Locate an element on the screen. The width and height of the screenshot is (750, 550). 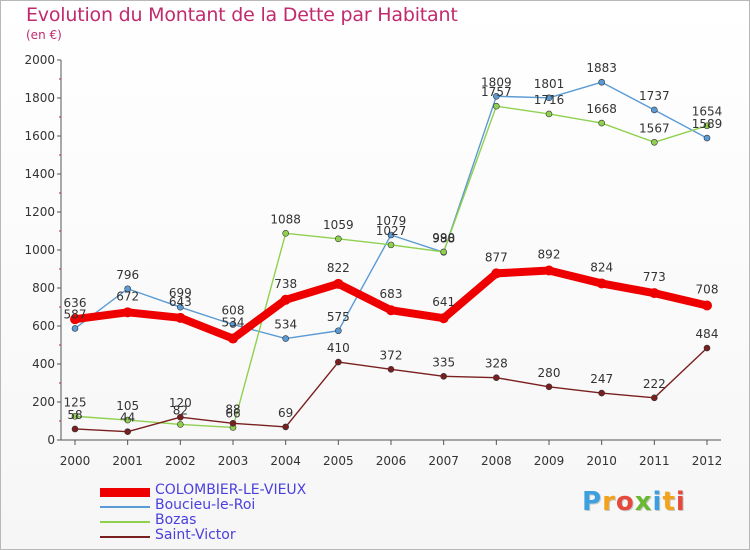
y-tick-label: 800 is located at coordinates (43, 288).